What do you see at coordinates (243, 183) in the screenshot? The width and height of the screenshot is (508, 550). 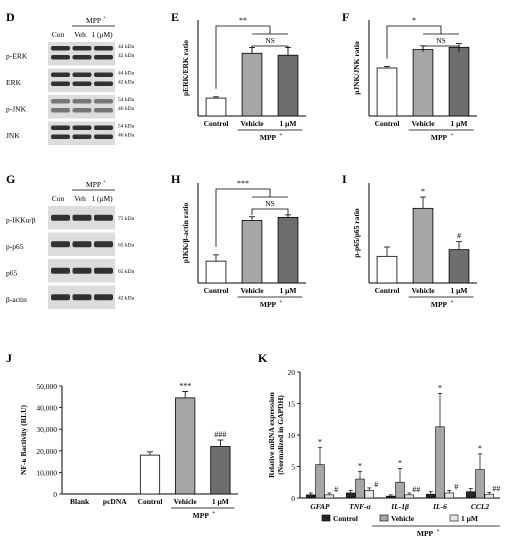 I see `significance-label: ***` at bounding box center [243, 183].